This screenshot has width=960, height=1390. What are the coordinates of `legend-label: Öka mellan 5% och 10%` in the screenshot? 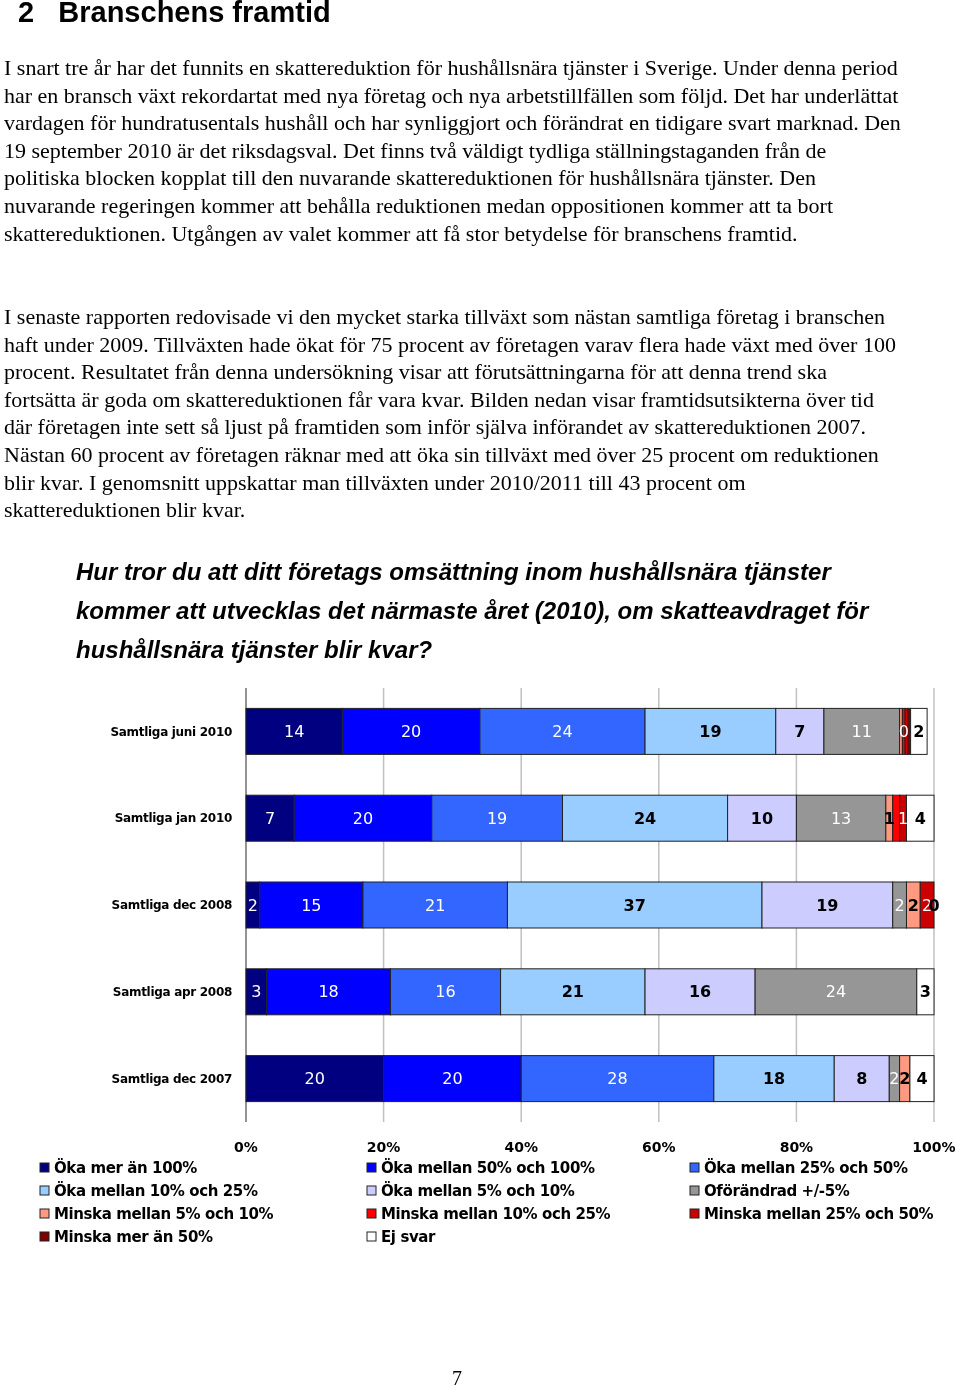 It's located at (478, 1191).